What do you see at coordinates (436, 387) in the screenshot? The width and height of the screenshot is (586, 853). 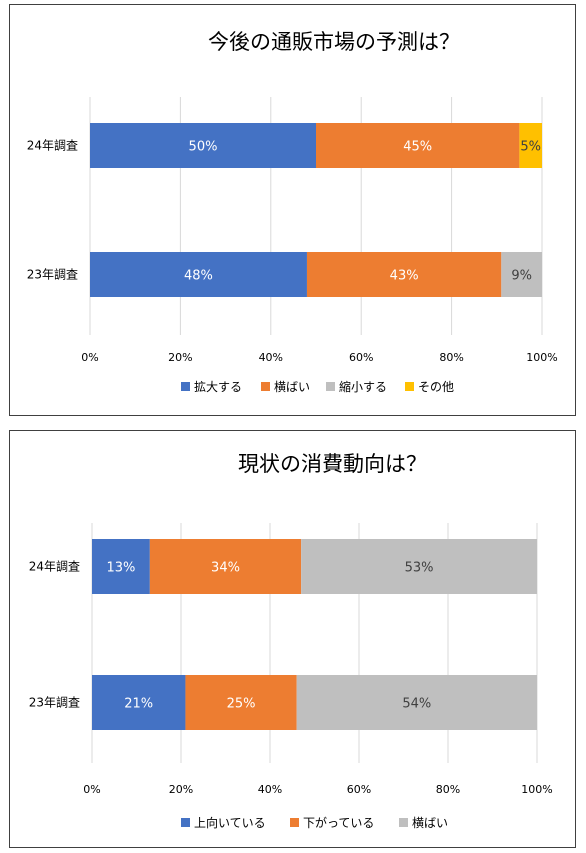 I see `legend-label: その他` at bounding box center [436, 387].